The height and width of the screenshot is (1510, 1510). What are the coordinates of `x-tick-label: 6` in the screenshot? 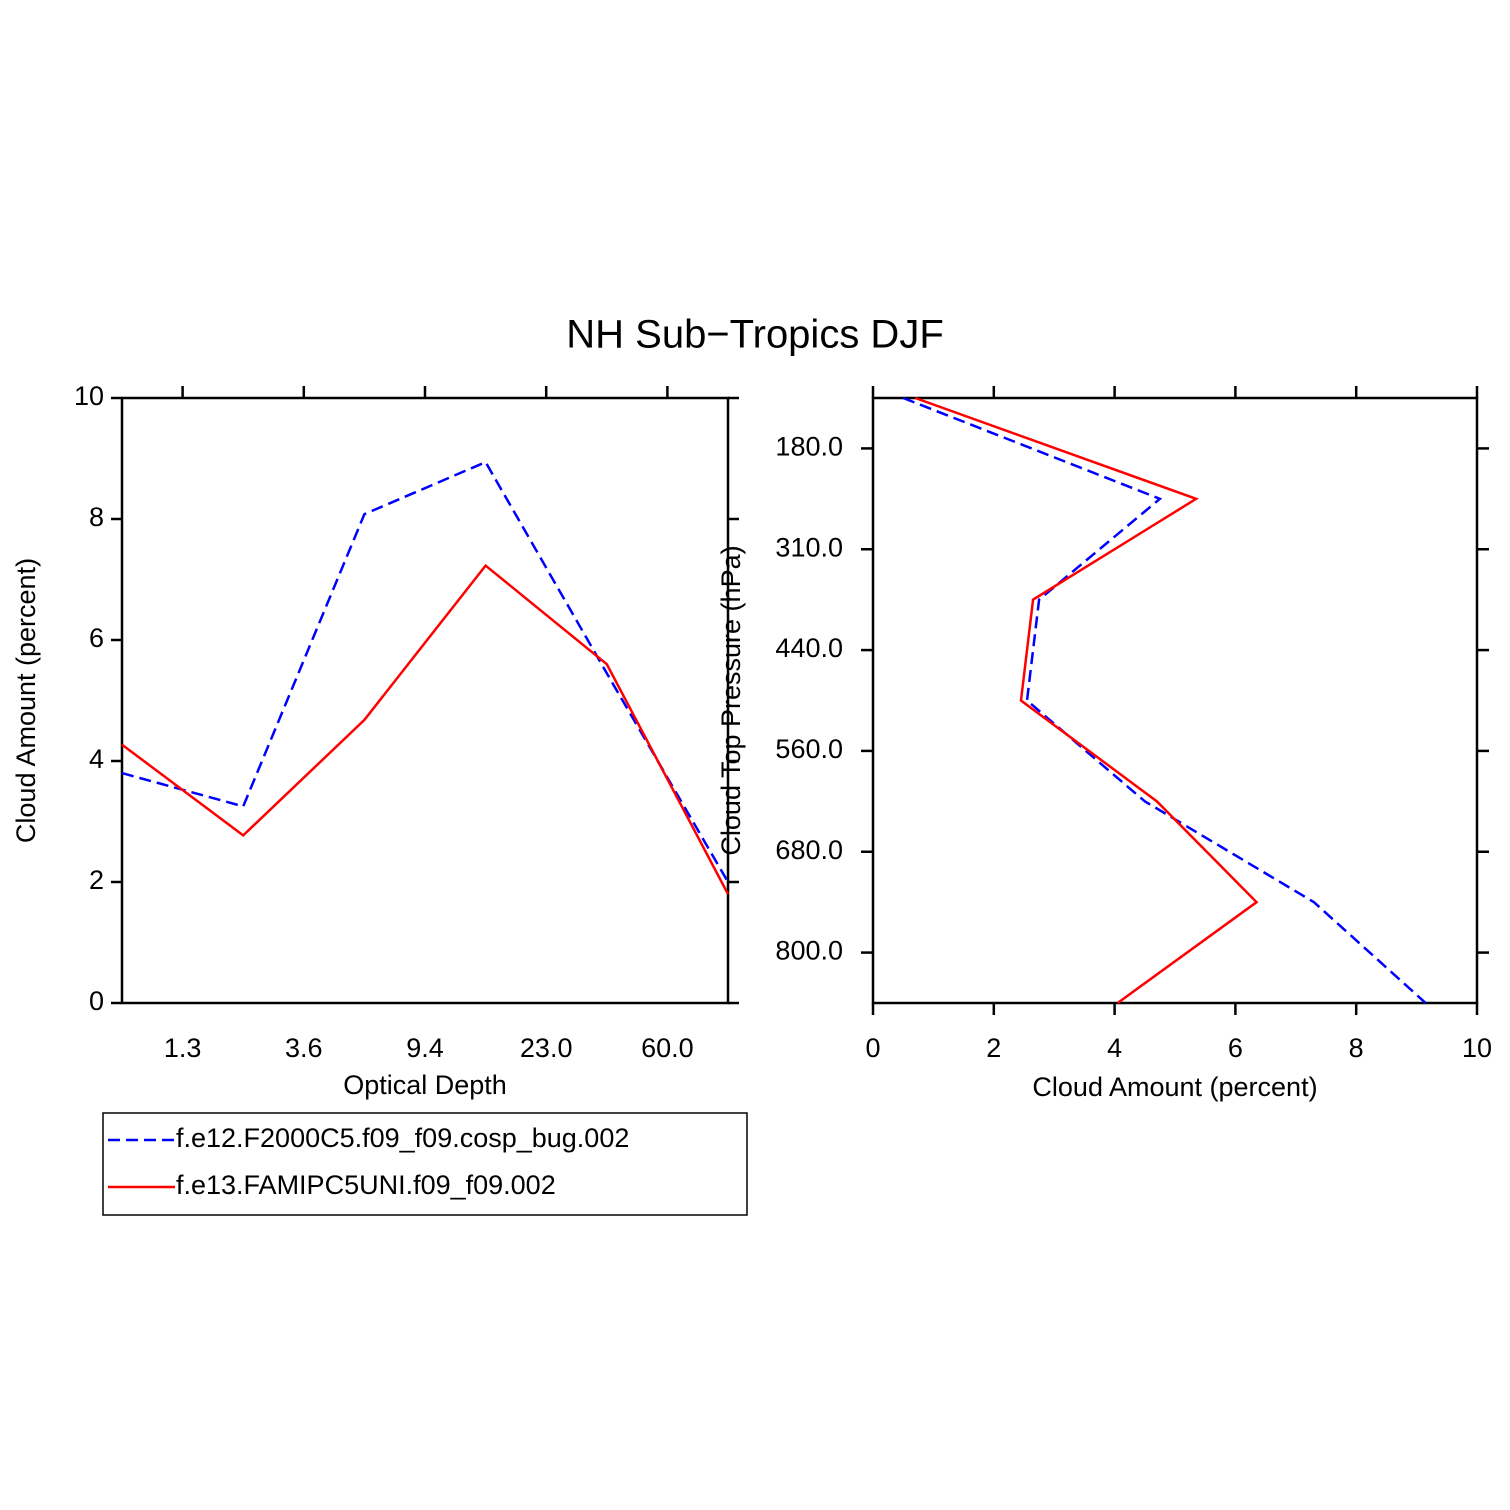 It's located at (1235, 1048).